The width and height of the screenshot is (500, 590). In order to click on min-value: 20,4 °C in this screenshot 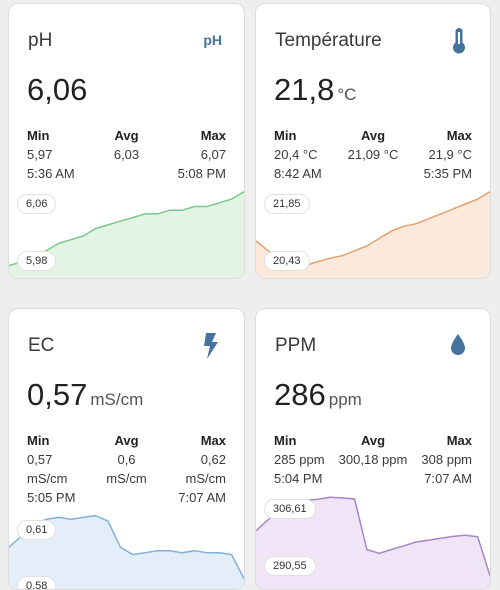, I will do `click(296, 154)`.